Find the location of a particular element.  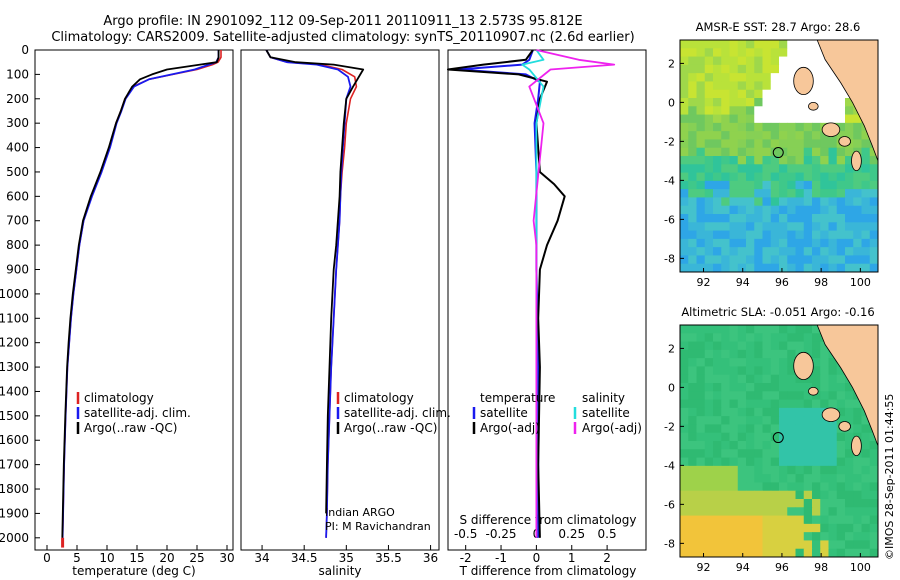

x-tick-label: 34 is located at coordinates (261, 558).